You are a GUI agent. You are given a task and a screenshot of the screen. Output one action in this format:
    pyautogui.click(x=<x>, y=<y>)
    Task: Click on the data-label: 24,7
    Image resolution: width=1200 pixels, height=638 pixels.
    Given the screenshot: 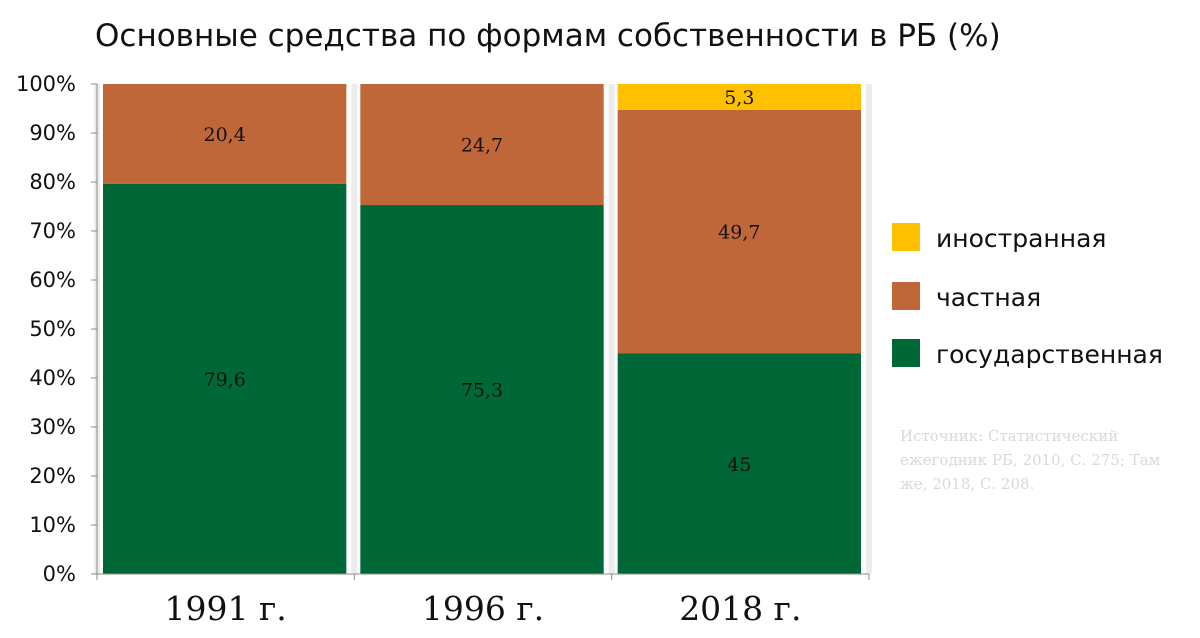 What is the action you would take?
    pyautogui.click(x=482, y=146)
    